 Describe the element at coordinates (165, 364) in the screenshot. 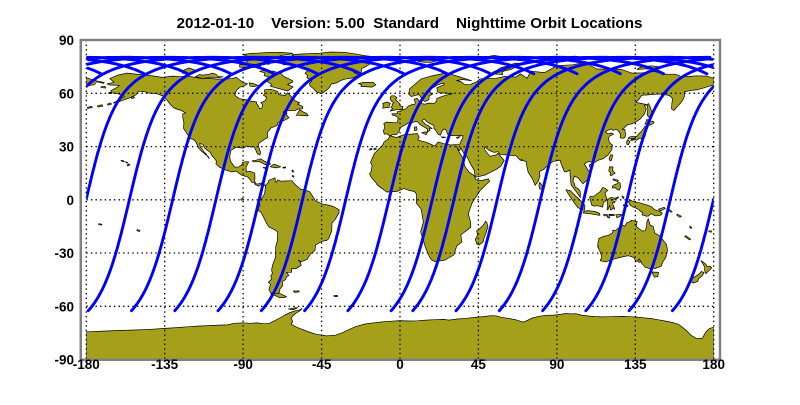

I see `svg-text: -135` at that location.